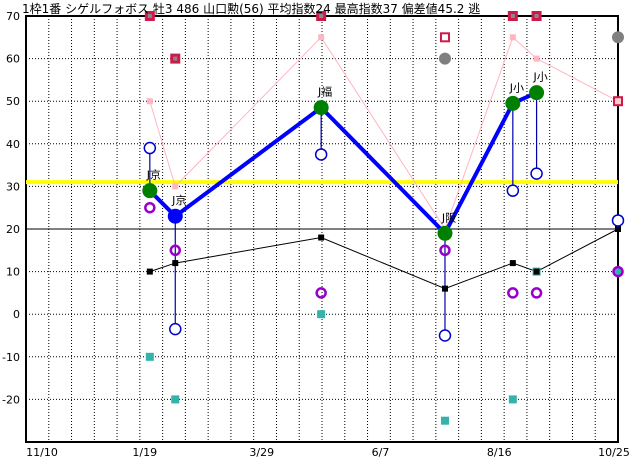  I want to click on red-outline-point, so click(444, 37).